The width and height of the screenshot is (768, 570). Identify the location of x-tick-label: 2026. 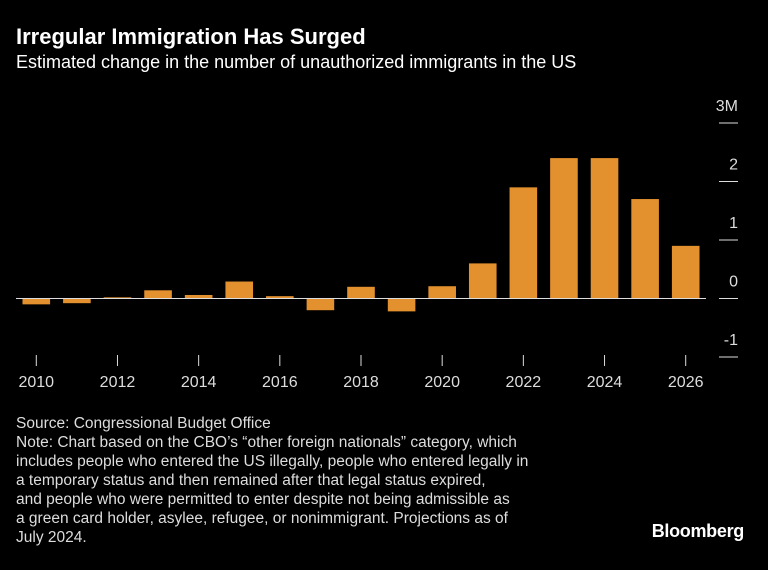
(686, 382).